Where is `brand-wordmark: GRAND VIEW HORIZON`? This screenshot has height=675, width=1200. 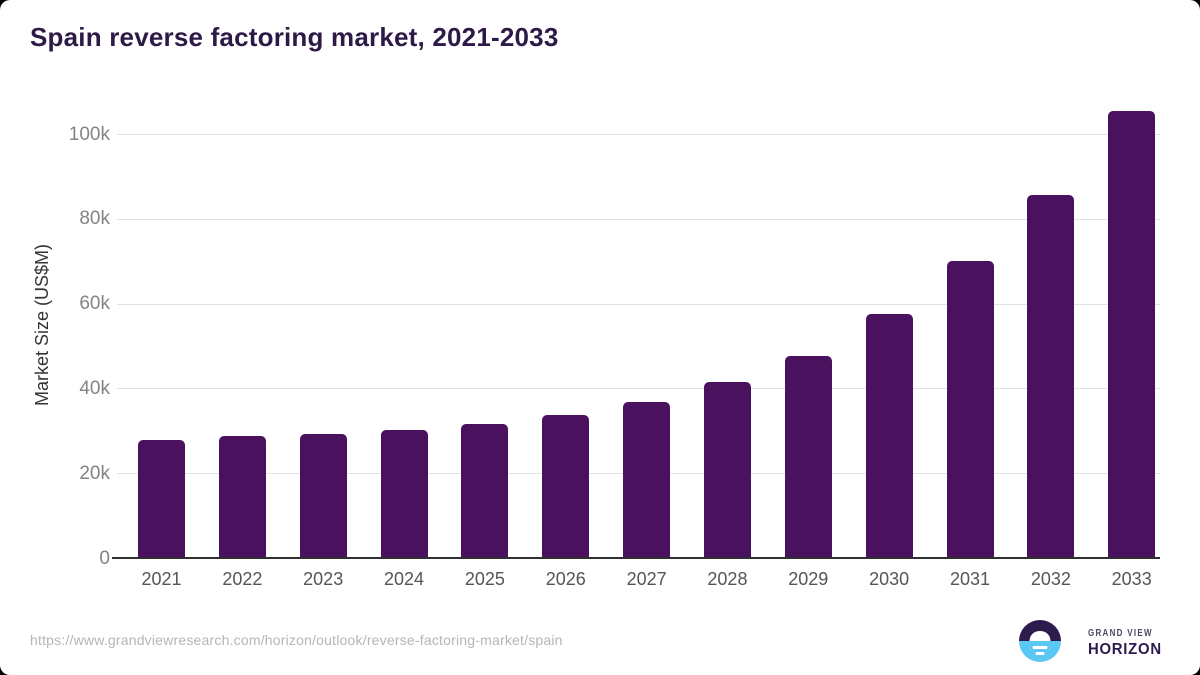 brand-wordmark: GRAND VIEW HORIZON is located at coordinates (1128, 643).